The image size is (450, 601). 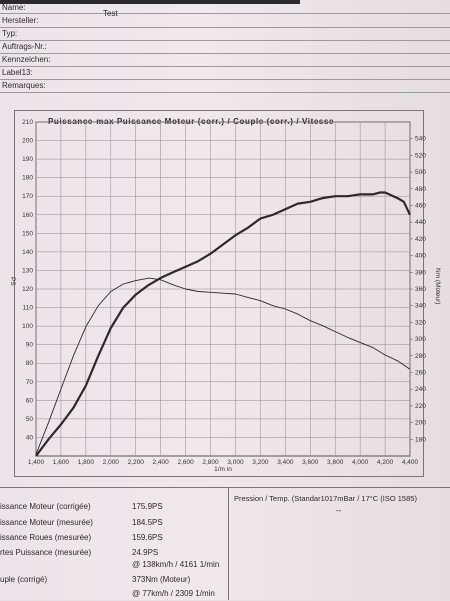 What do you see at coordinates (161, 579) in the screenshot?
I see `result-value: 373Nm (Moteur)` at bounding box center [161, 579].